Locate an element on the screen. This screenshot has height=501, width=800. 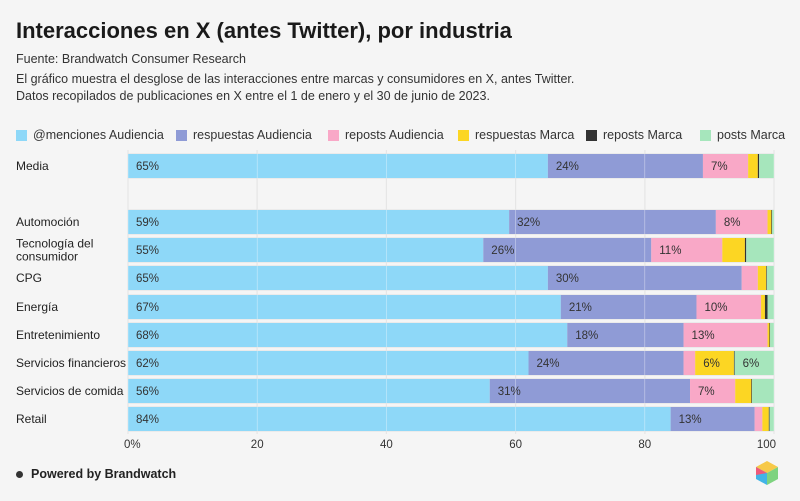
brandwatch-logo-icon is located at coordinates (767, 473).